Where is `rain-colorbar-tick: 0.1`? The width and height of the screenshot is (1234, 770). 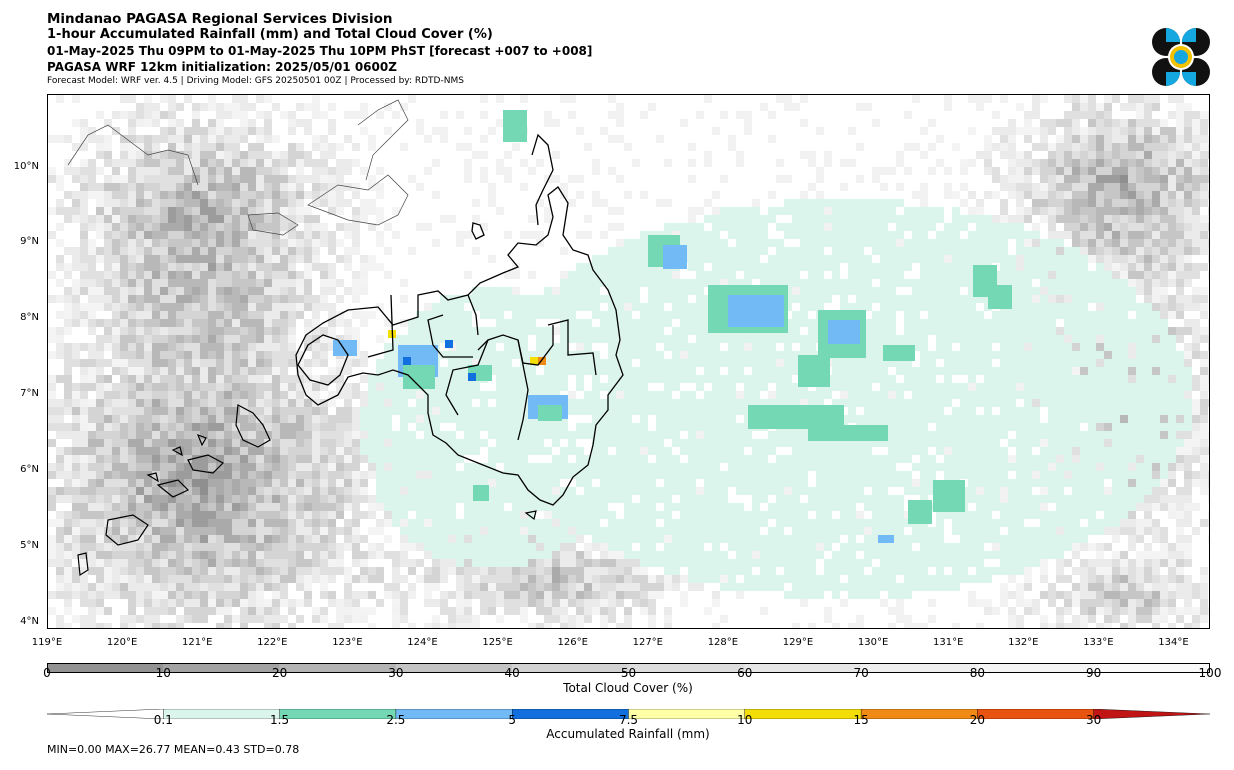 rain-colorbar-tick: 0.1 is located at coordinates (163, 720).